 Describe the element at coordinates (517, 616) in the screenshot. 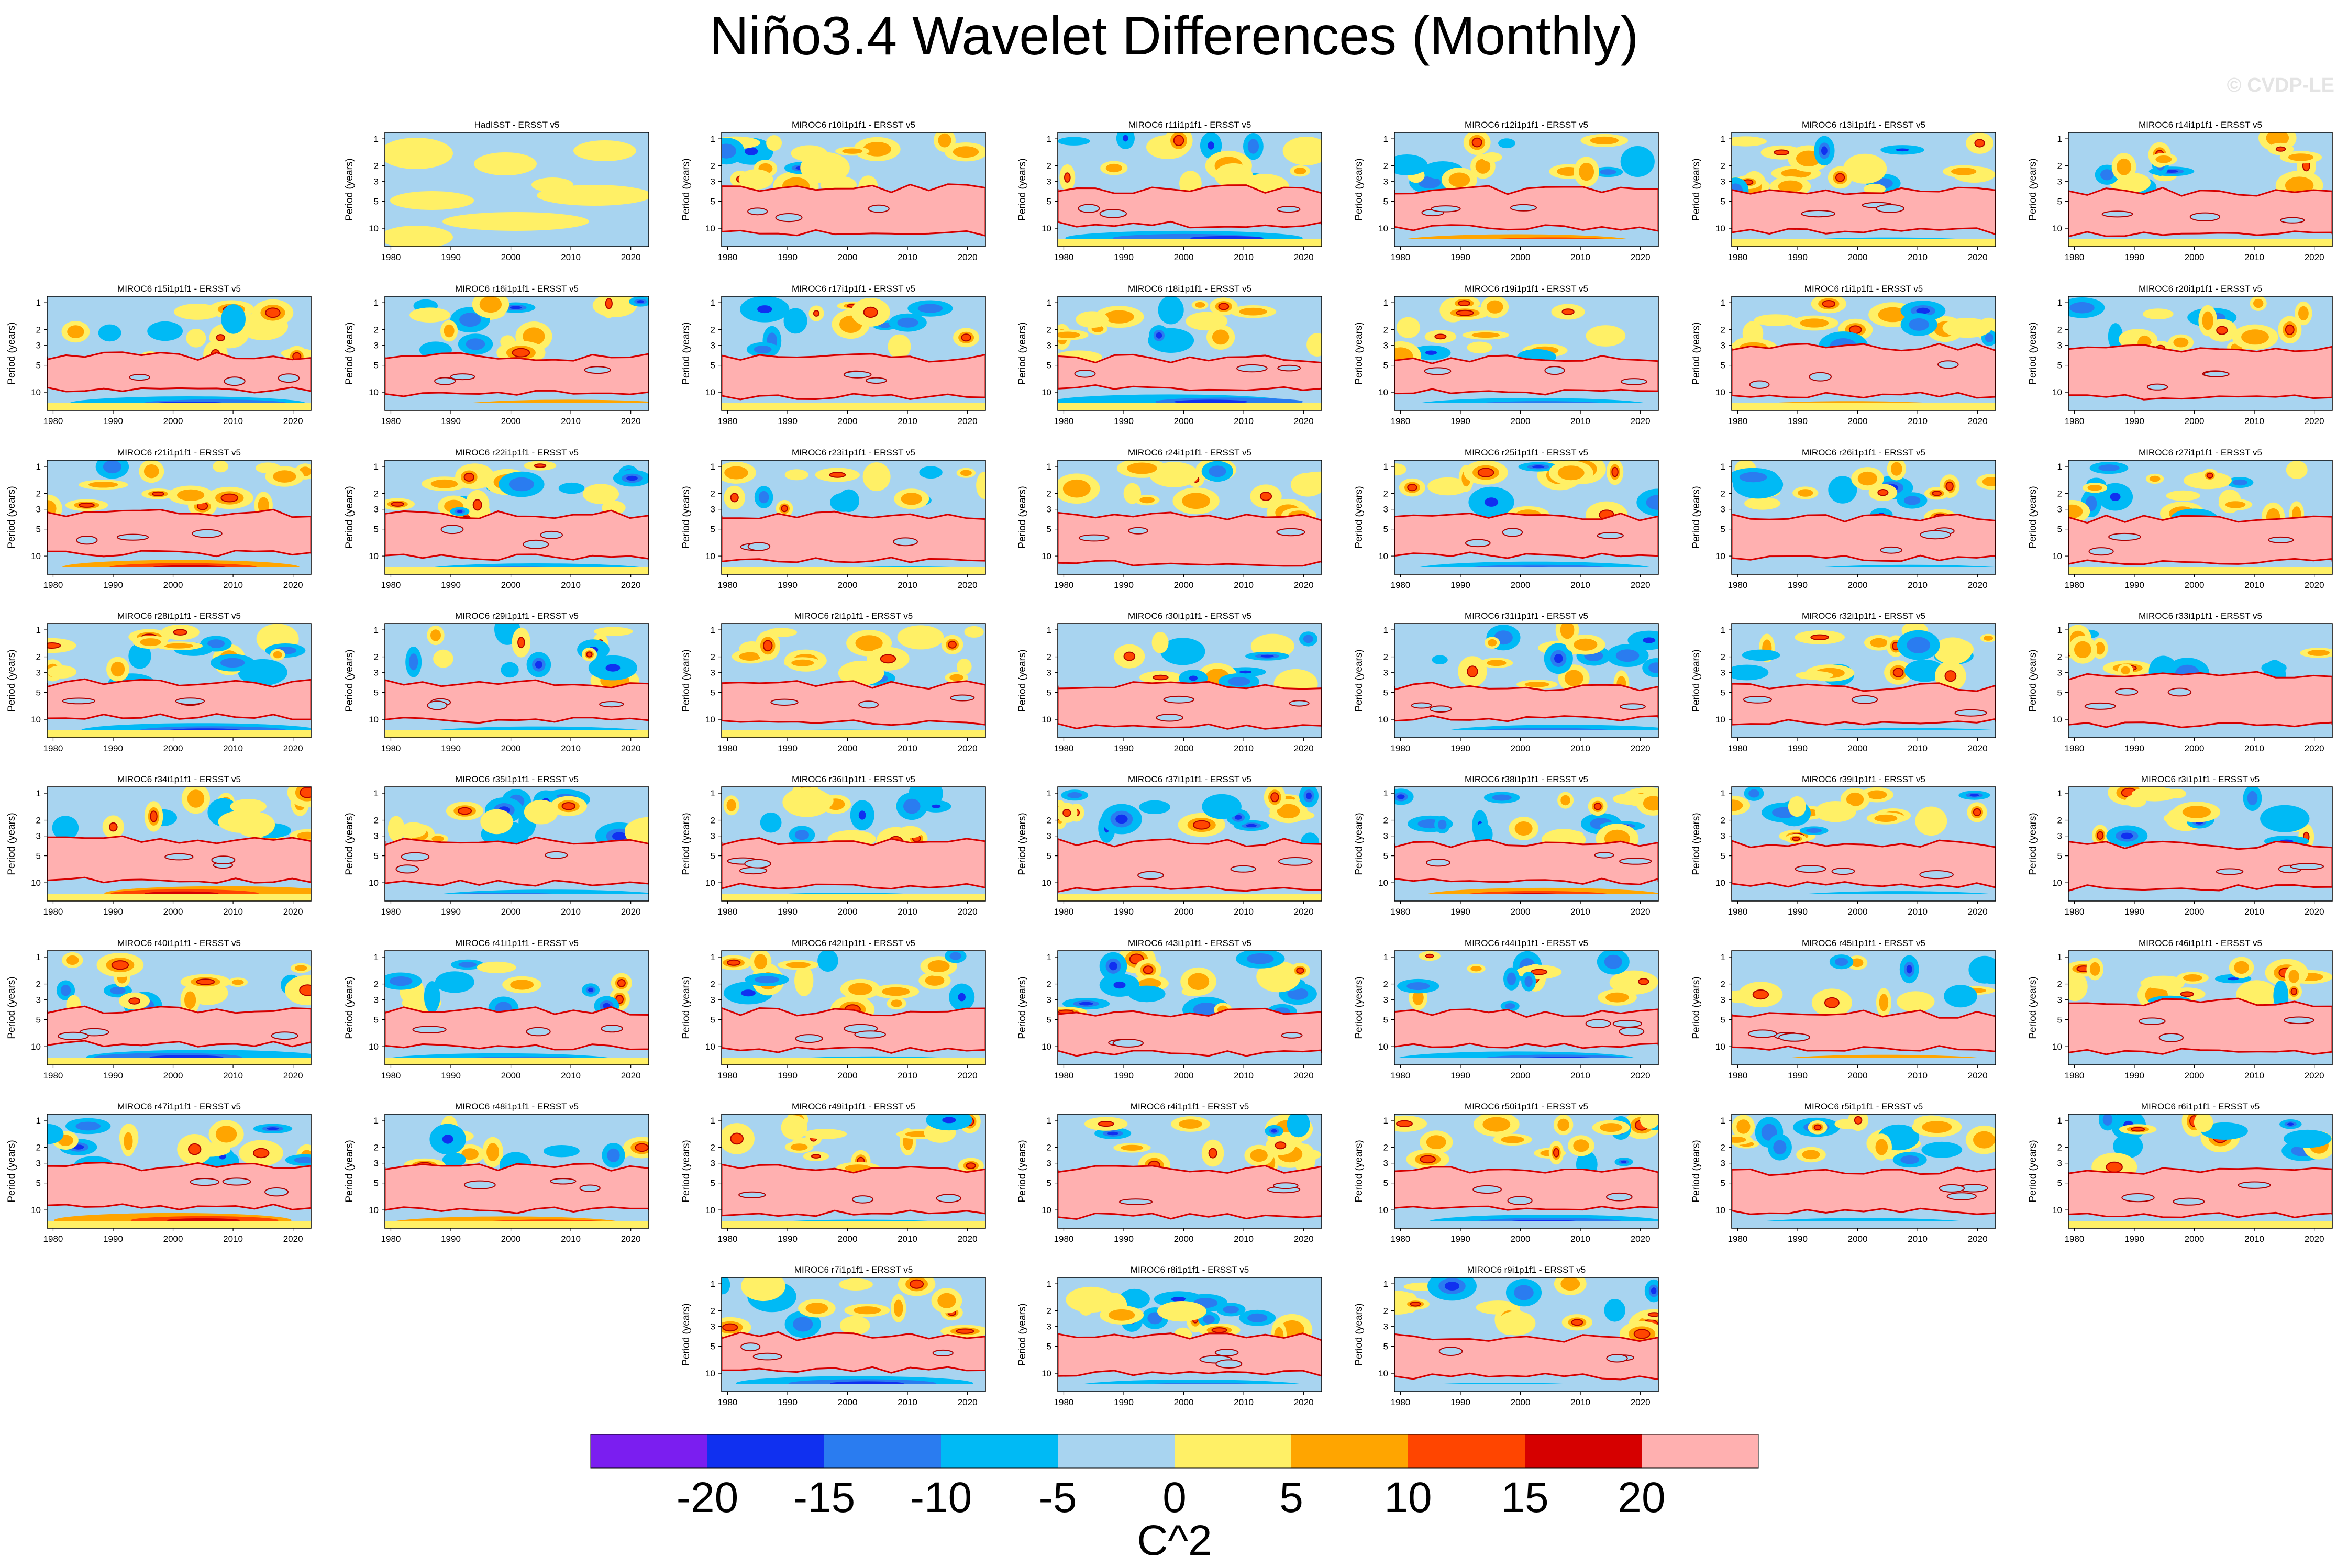

I see `panel-title: MIROC6 r29i1p1f1 - ERSST v5` at that location.